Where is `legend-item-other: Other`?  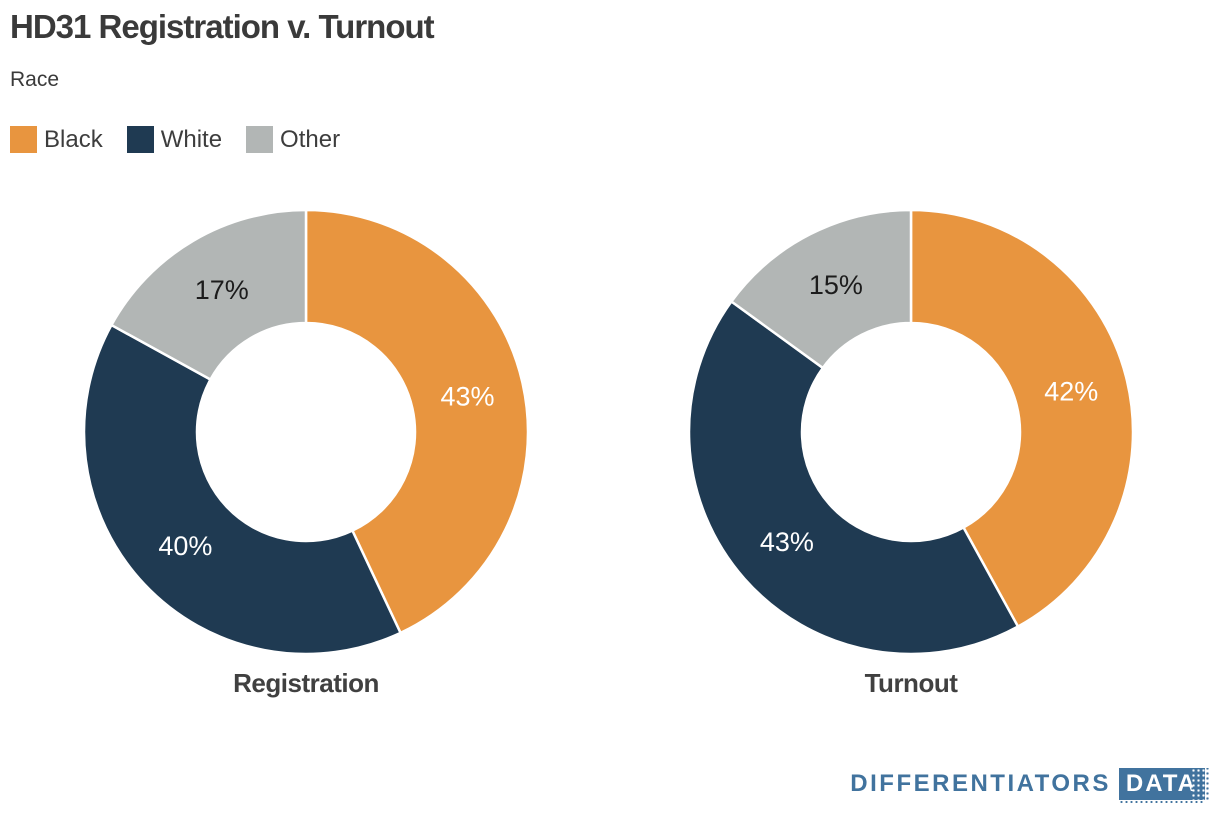
legend-item-other: Other is located at coordinates (293, 139).